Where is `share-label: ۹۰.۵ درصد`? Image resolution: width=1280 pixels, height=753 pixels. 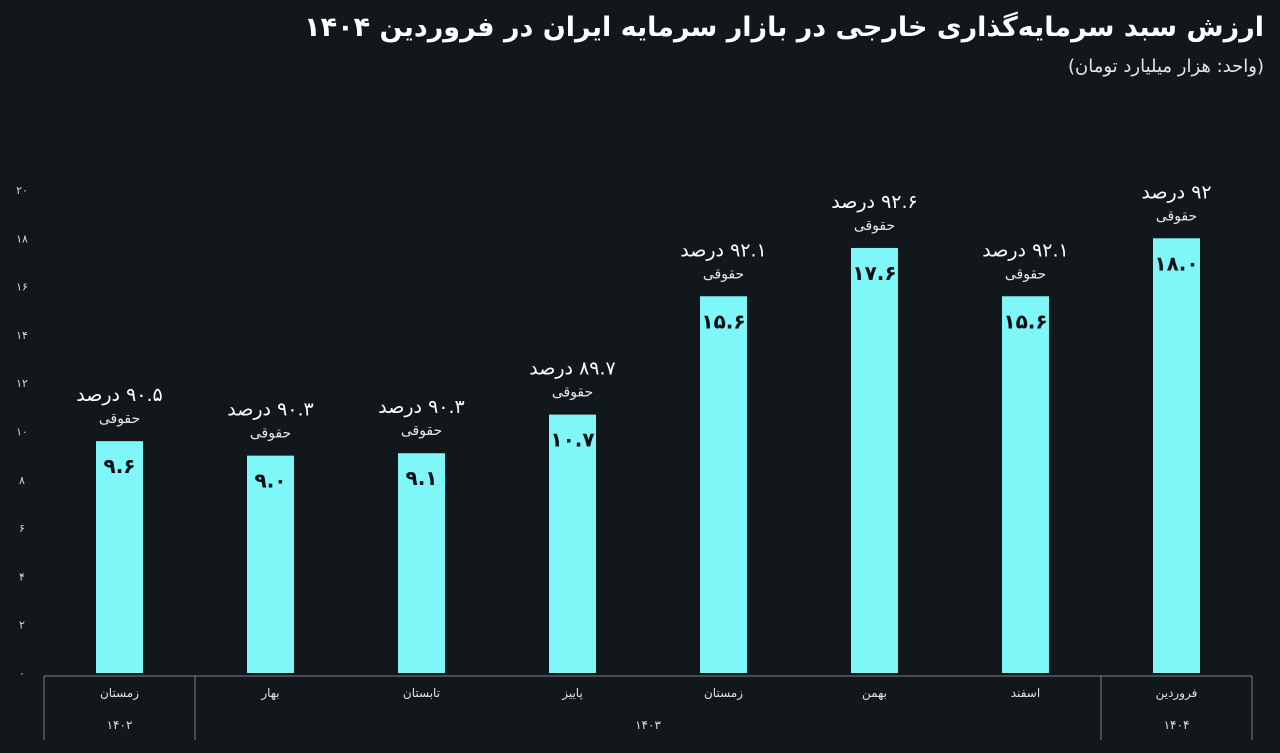 share-label: ۹۰.۵ درصد is located at coordinates (119, 395).